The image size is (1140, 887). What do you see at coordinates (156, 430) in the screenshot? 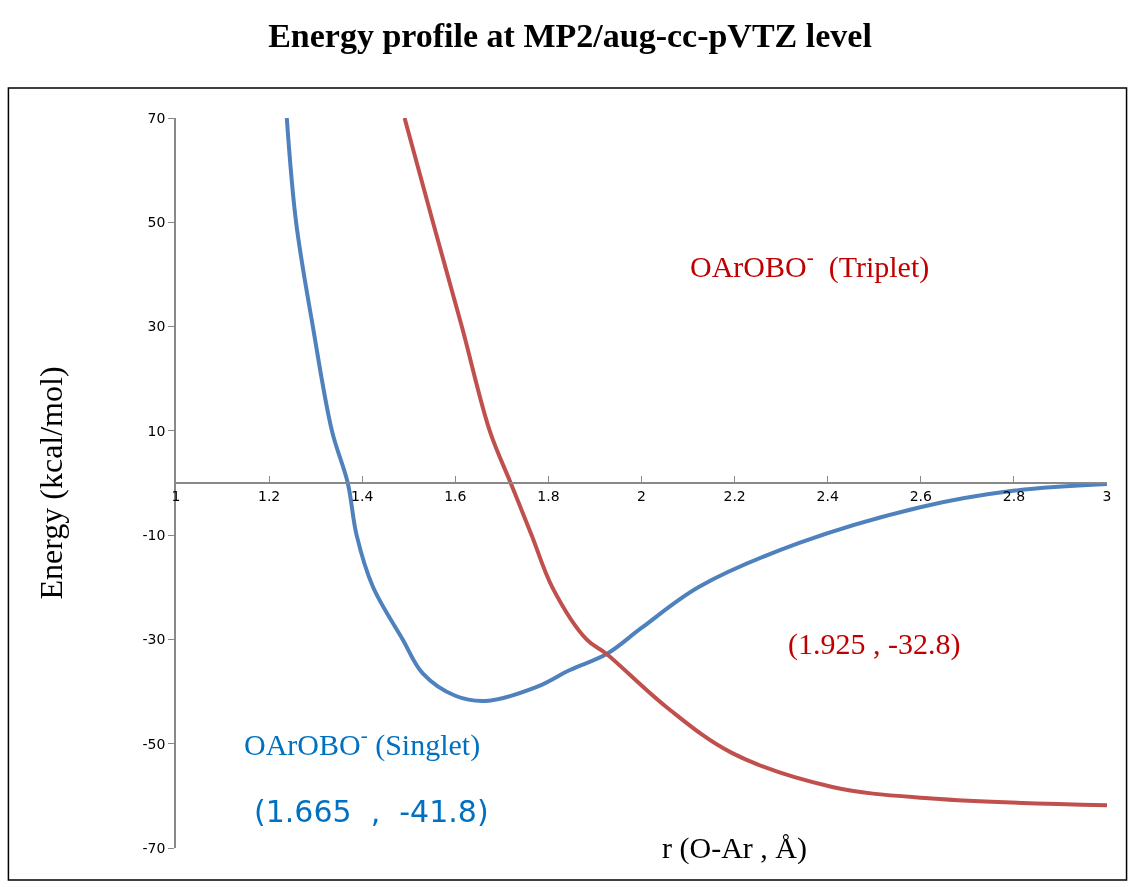
I see `y-tick-label: 10` at bounding box center [156, 430].